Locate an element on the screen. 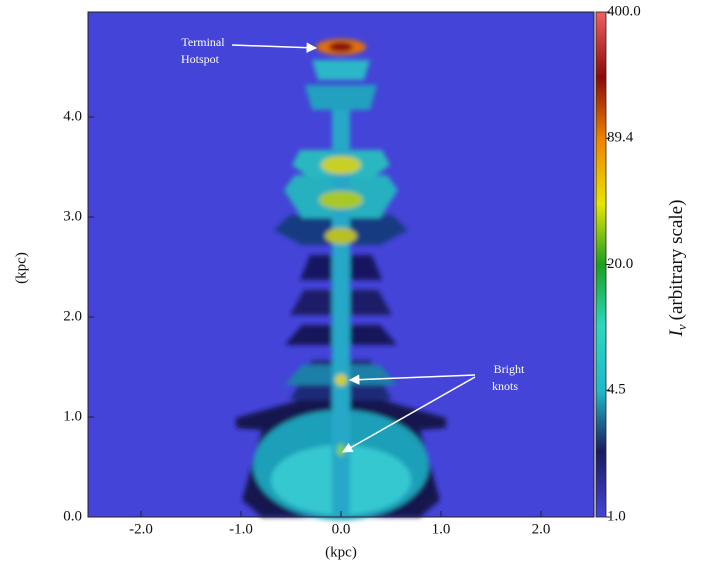 This screenshot has width=711, height=571. colorbar-subscript: ν is located at coordinates (681, 327).